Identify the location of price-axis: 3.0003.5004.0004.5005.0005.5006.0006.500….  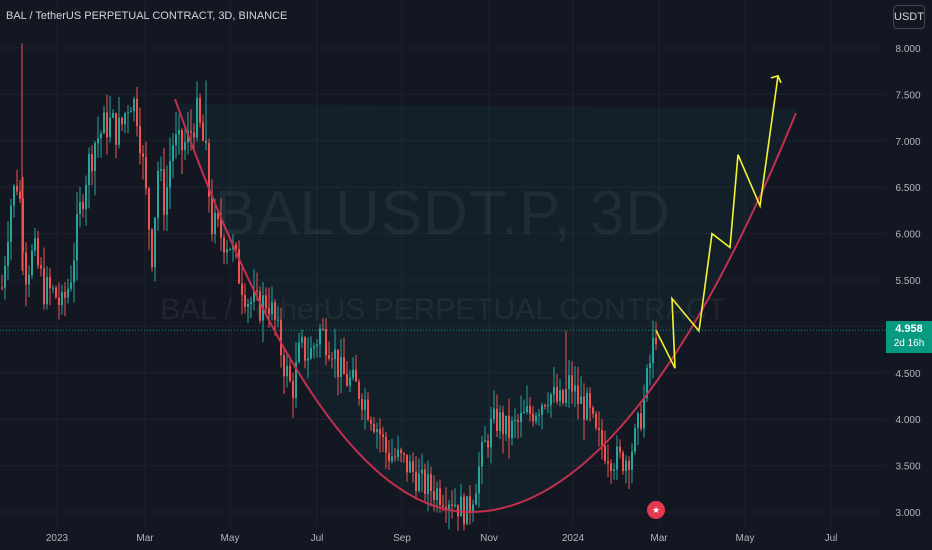
(907, 281).